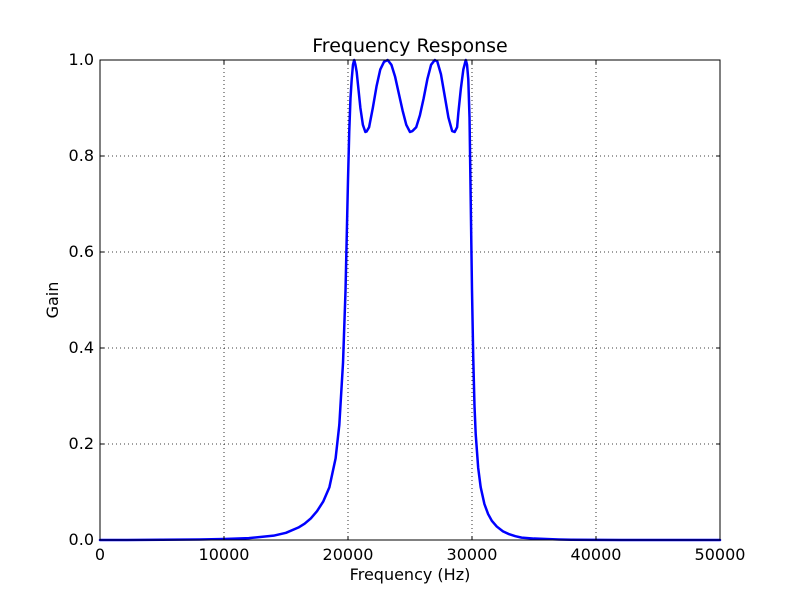 This screenshot has height=604, width=800. Describe the element at coordinates (52, 300) in the screenshot. I see `y-axis-label: Gain` at that location.